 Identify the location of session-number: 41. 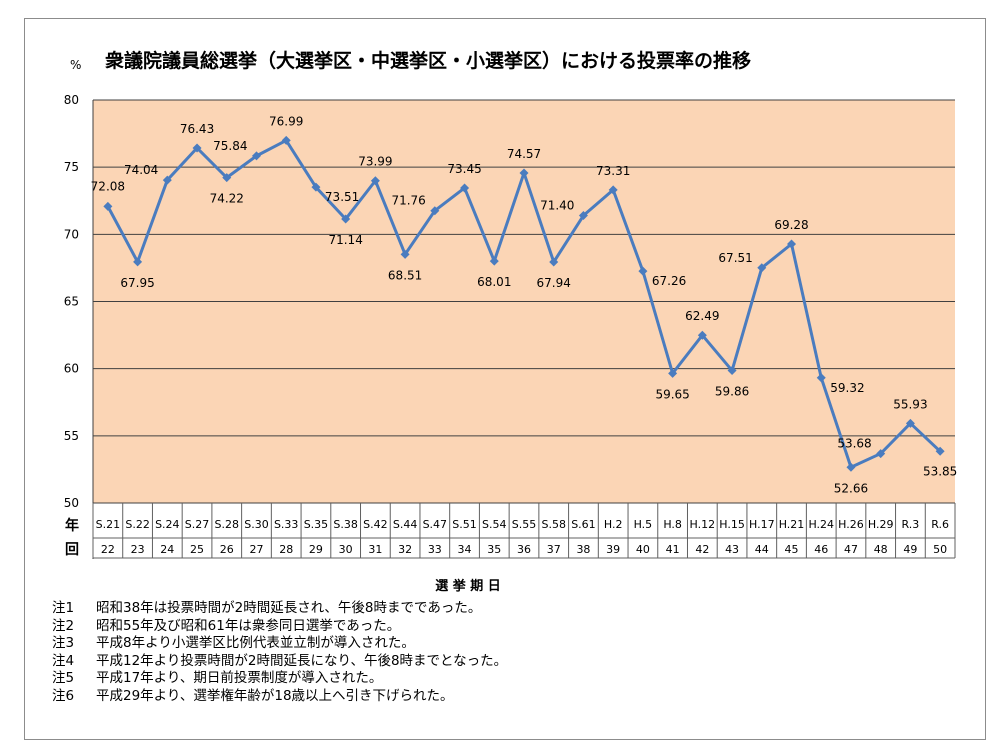
(673, 549).